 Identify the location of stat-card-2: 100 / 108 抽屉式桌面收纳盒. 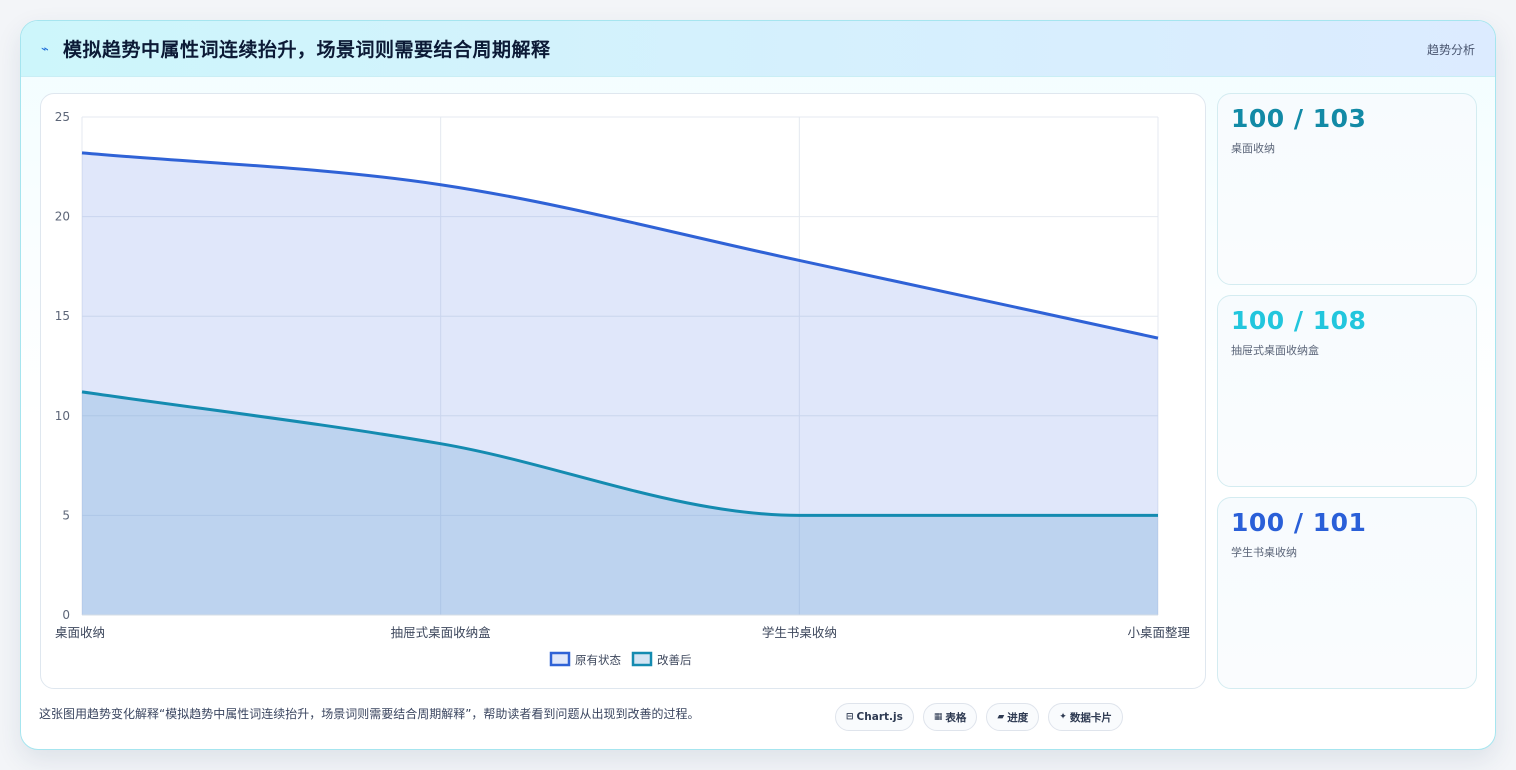
(1347, 391).